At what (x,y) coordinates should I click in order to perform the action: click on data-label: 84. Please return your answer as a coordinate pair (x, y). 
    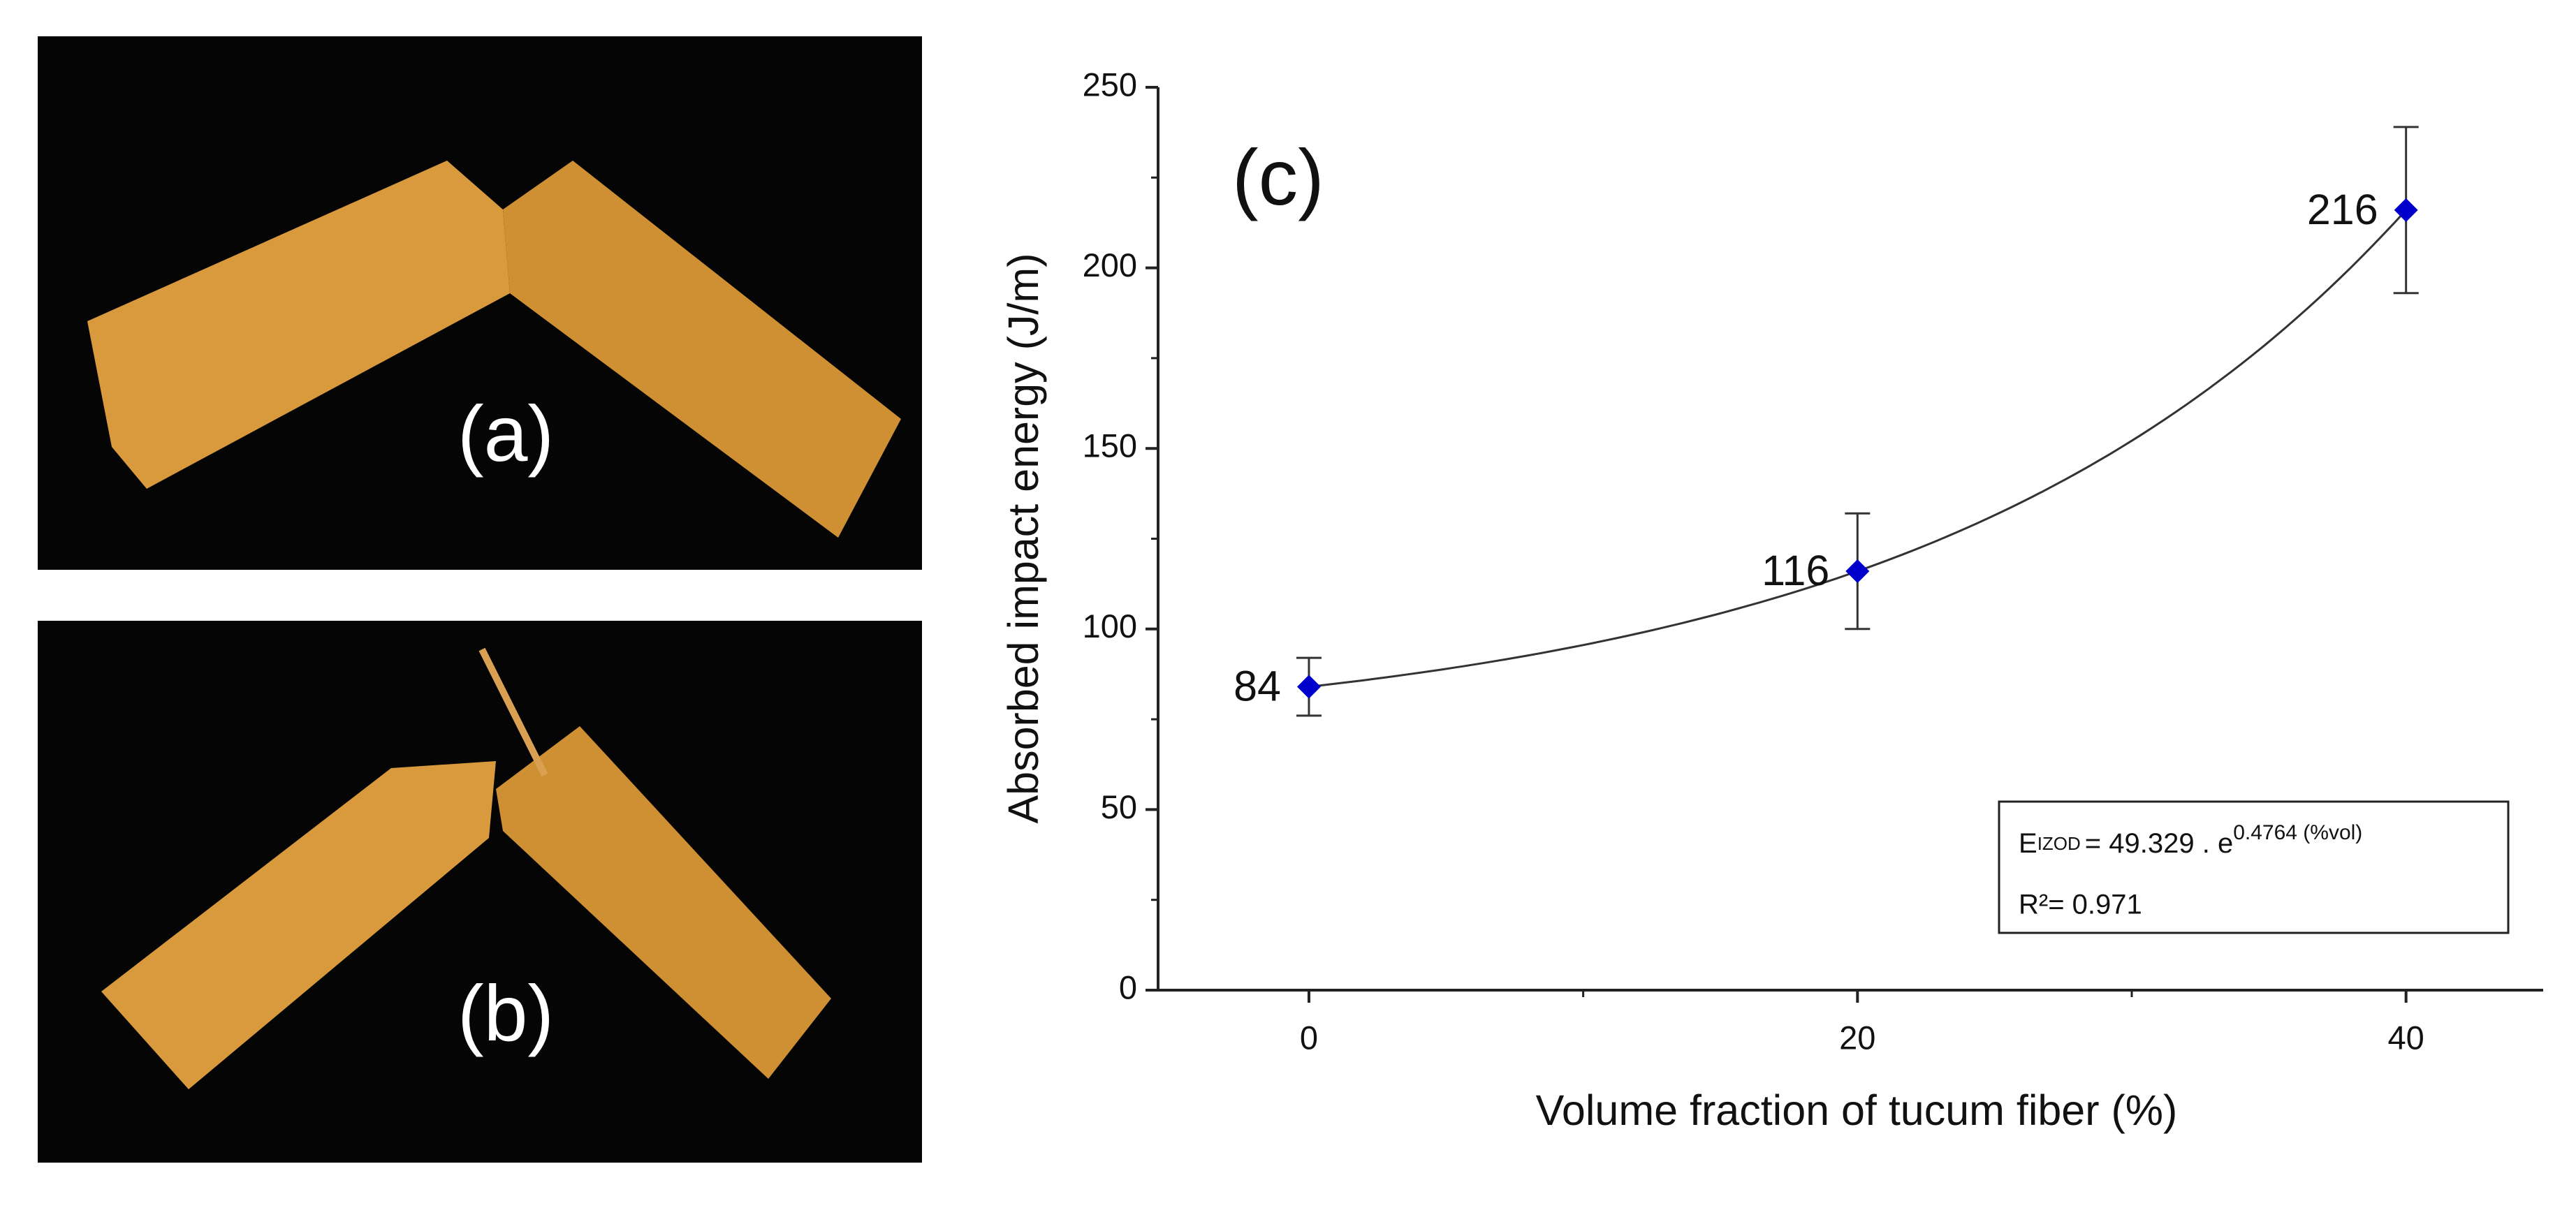
    Looking at the image, I should click on (1257, 686).